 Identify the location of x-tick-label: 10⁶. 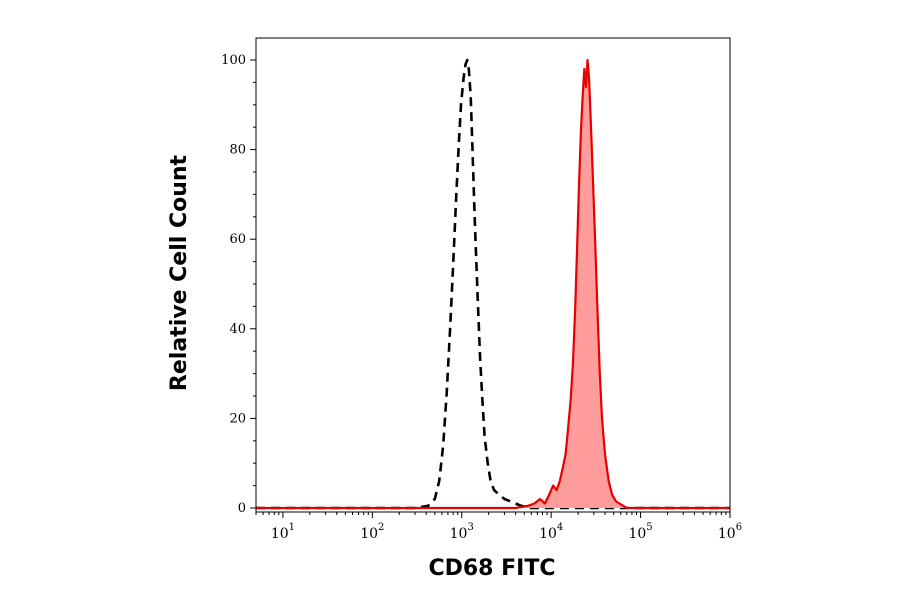
(730, 532).